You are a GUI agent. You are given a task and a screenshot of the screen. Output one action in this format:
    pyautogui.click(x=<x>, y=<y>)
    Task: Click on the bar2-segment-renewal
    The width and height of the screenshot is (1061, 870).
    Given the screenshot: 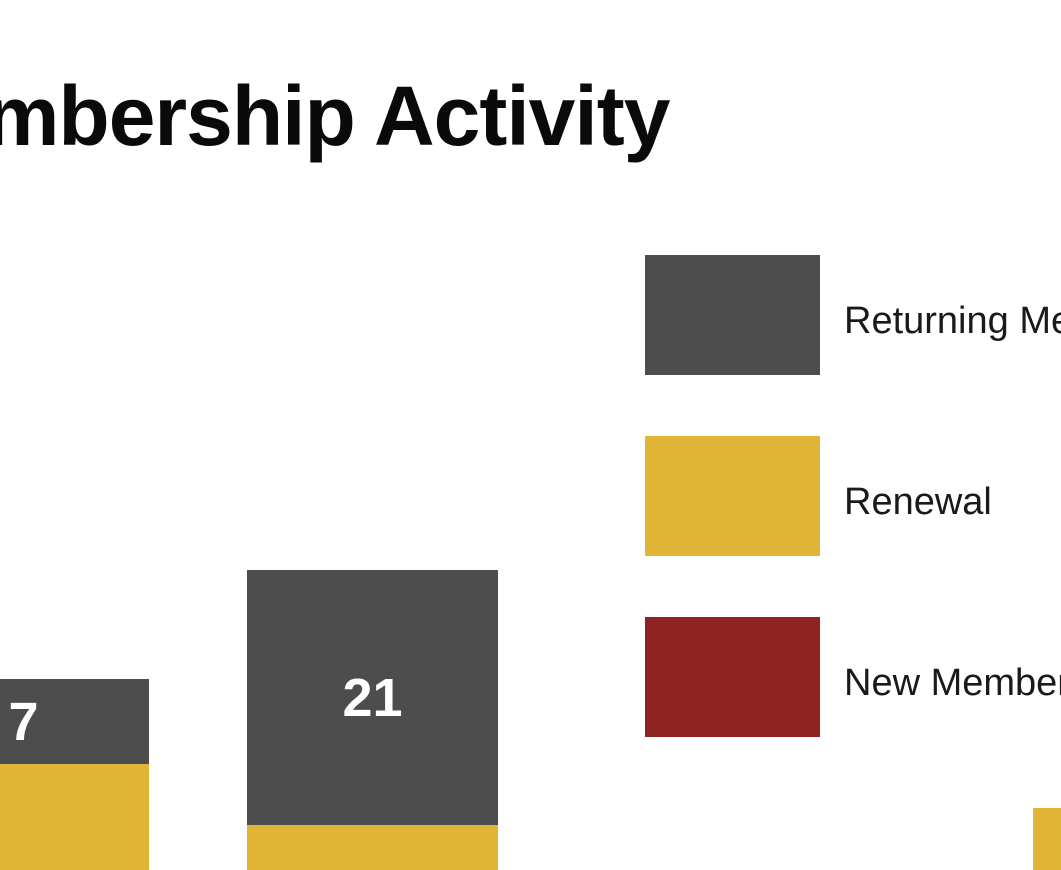 What is the action you would take?
    pyautogui.click(x=372, y=847)
    